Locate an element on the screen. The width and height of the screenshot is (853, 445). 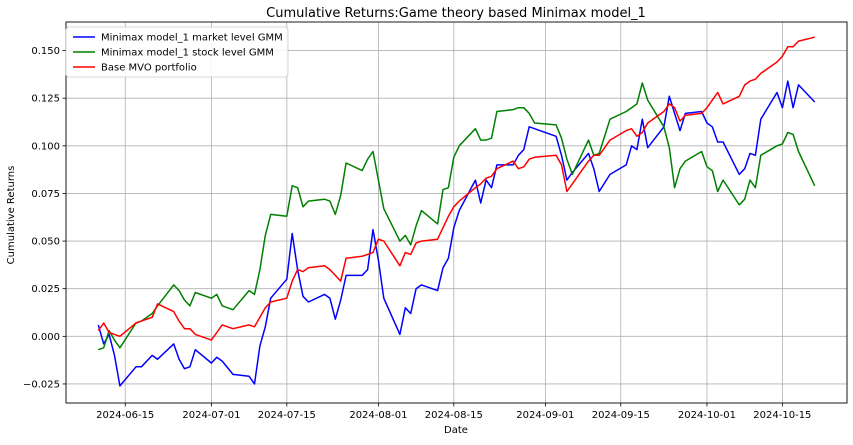
x-tick-label: 2024-10-15 is located at coordinates (782, 415).